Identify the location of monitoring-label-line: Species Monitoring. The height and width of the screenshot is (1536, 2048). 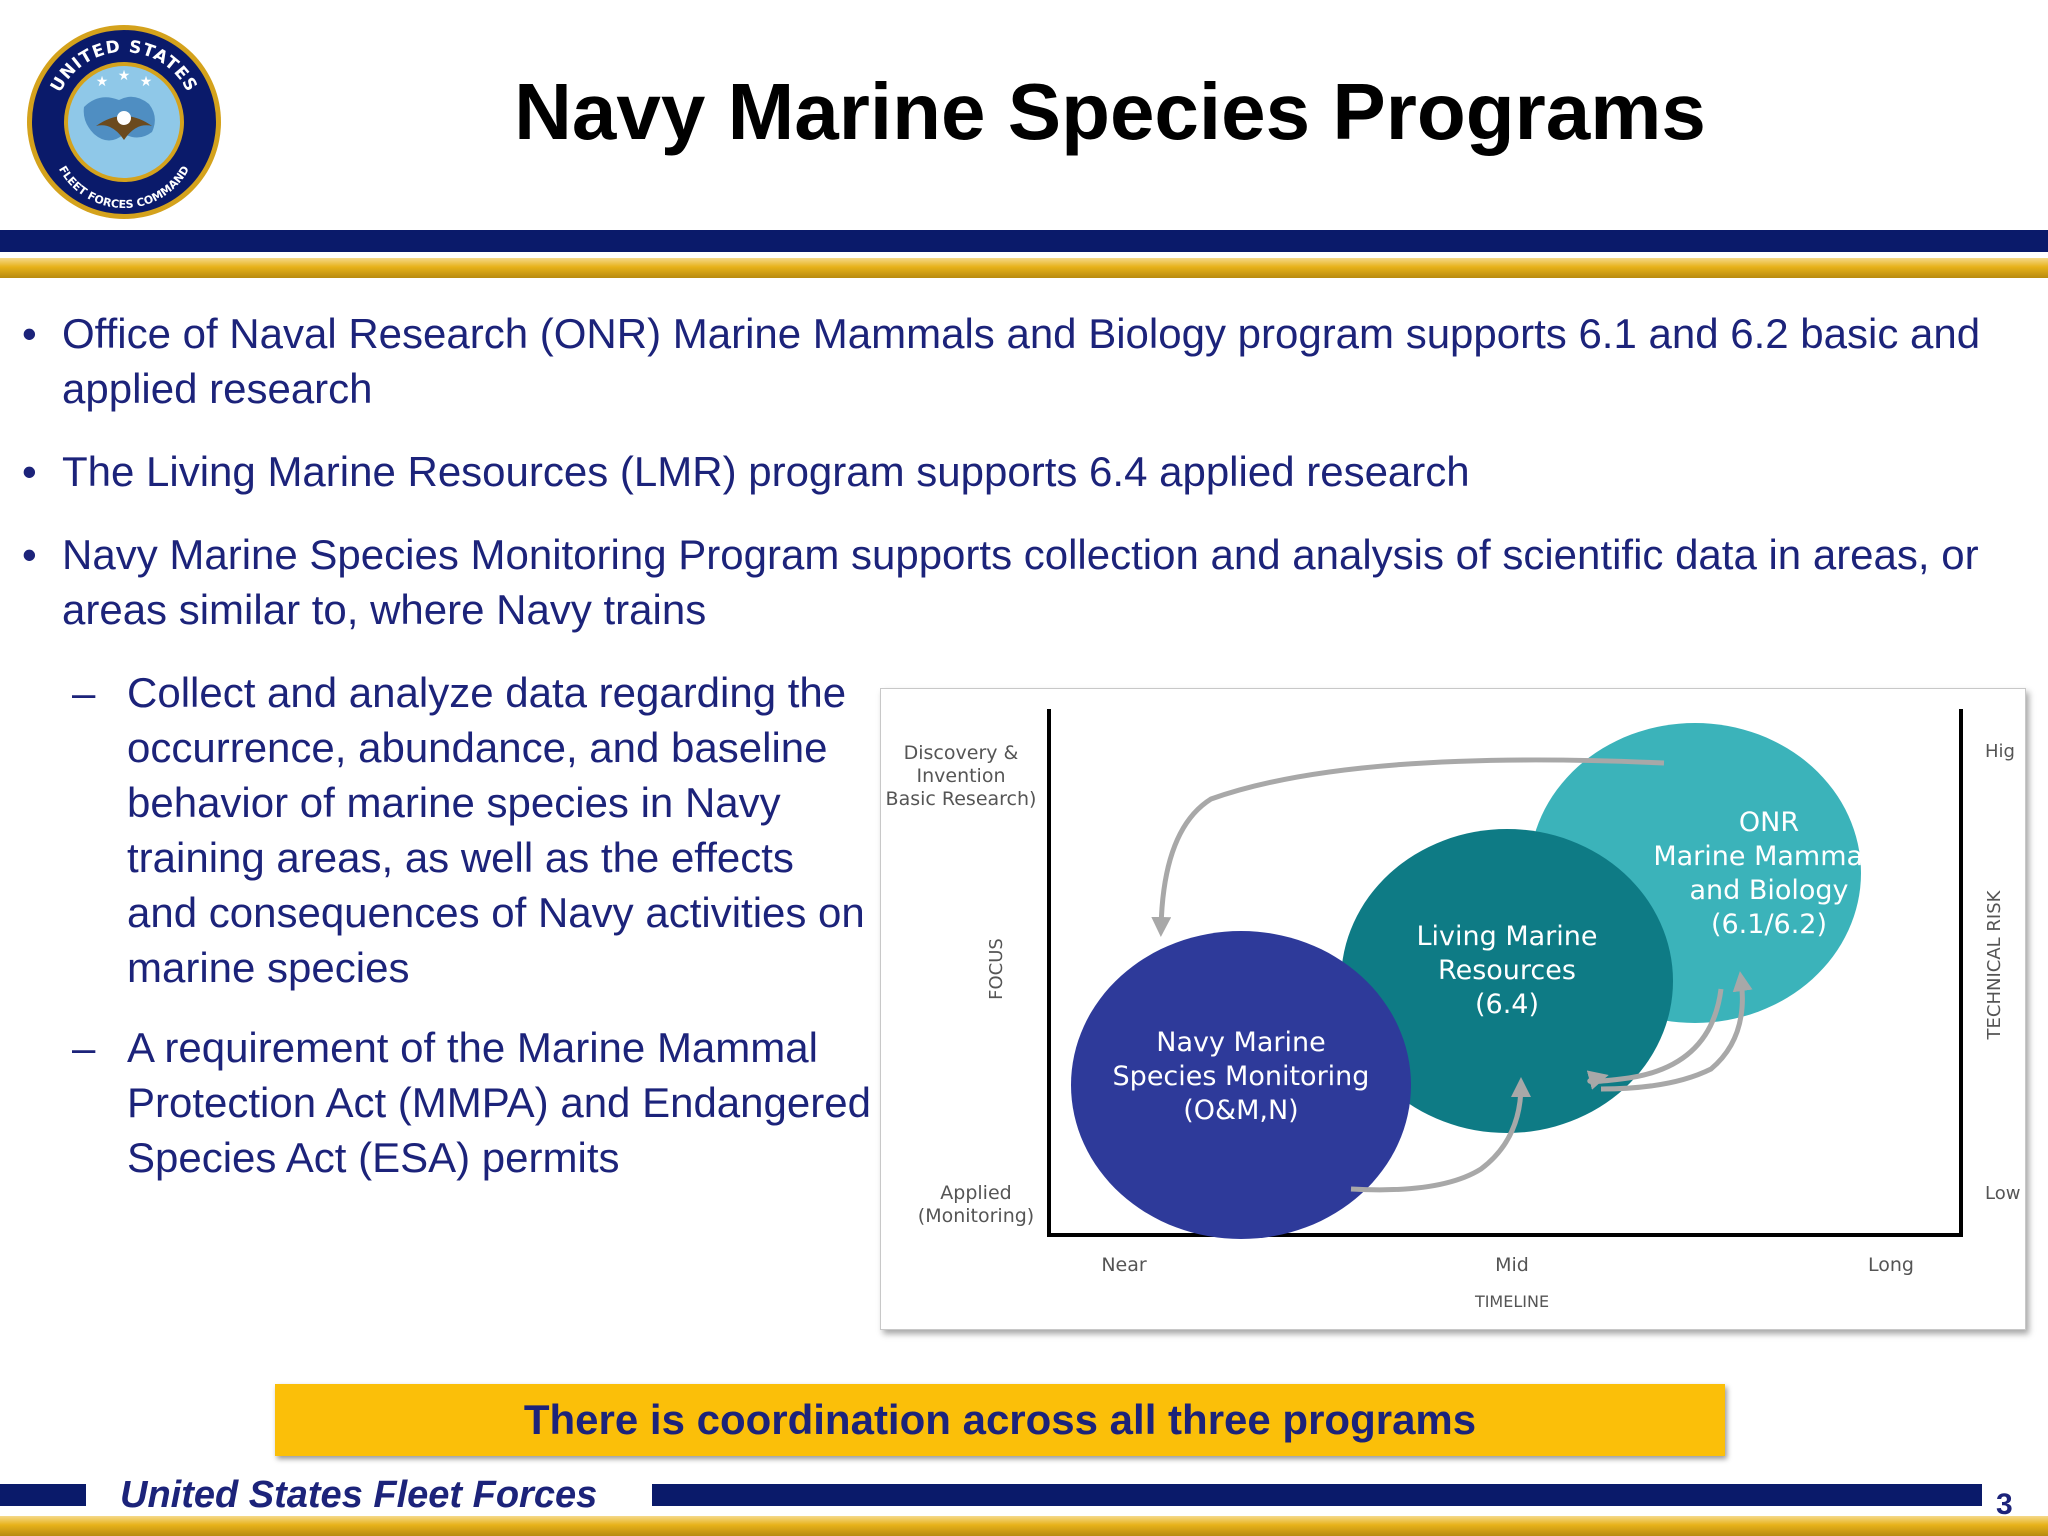
(1241, 1076).